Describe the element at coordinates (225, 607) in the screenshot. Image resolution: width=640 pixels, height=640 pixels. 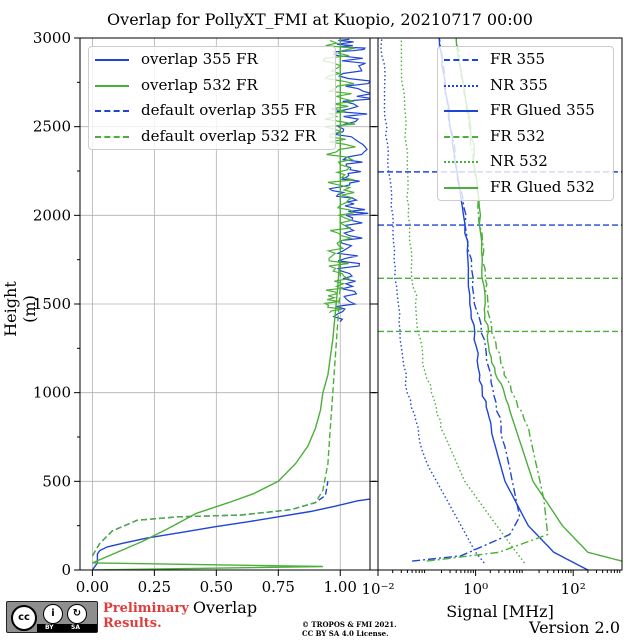
I see `overlap-x-axis-label: Overlap` at that location.